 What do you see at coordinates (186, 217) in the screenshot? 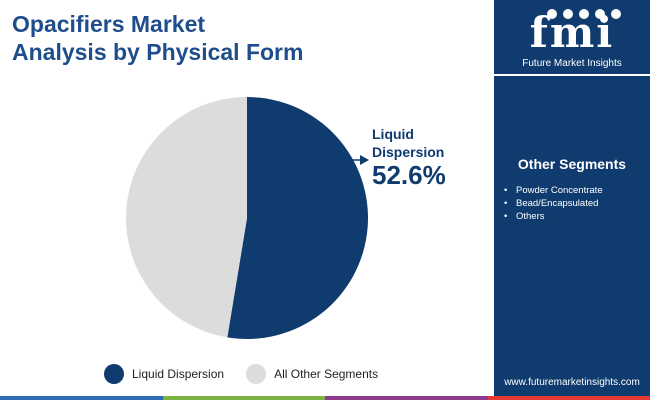
I see `pie-slice-all-other-segments` at bounding box center [186, 217].